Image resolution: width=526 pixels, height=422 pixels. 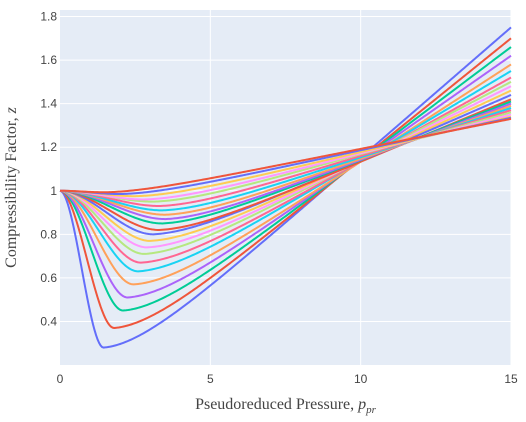 What do you see at coordinates (48, 104) in the screenshot?
I see `y-tick-label: 1.4` at bounding box center [48, 104].